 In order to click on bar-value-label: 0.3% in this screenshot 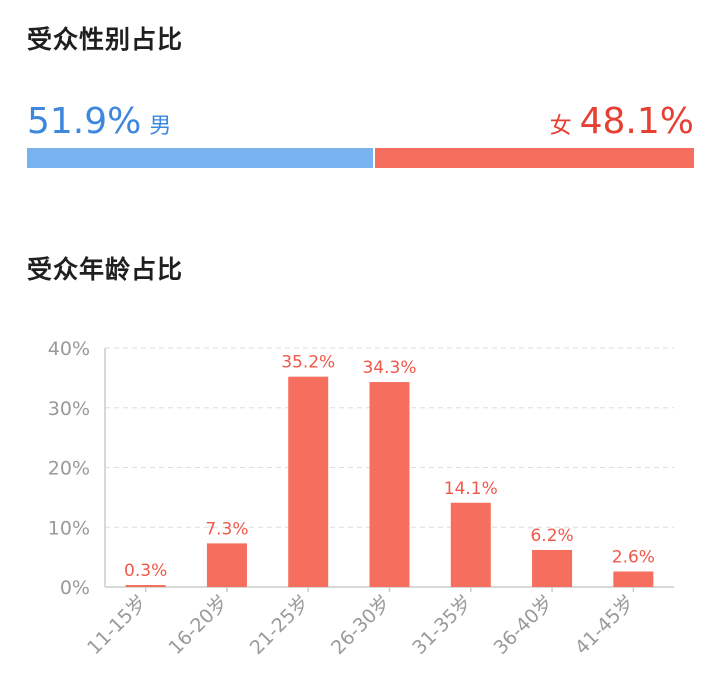, I will do `click(145, 571)`.